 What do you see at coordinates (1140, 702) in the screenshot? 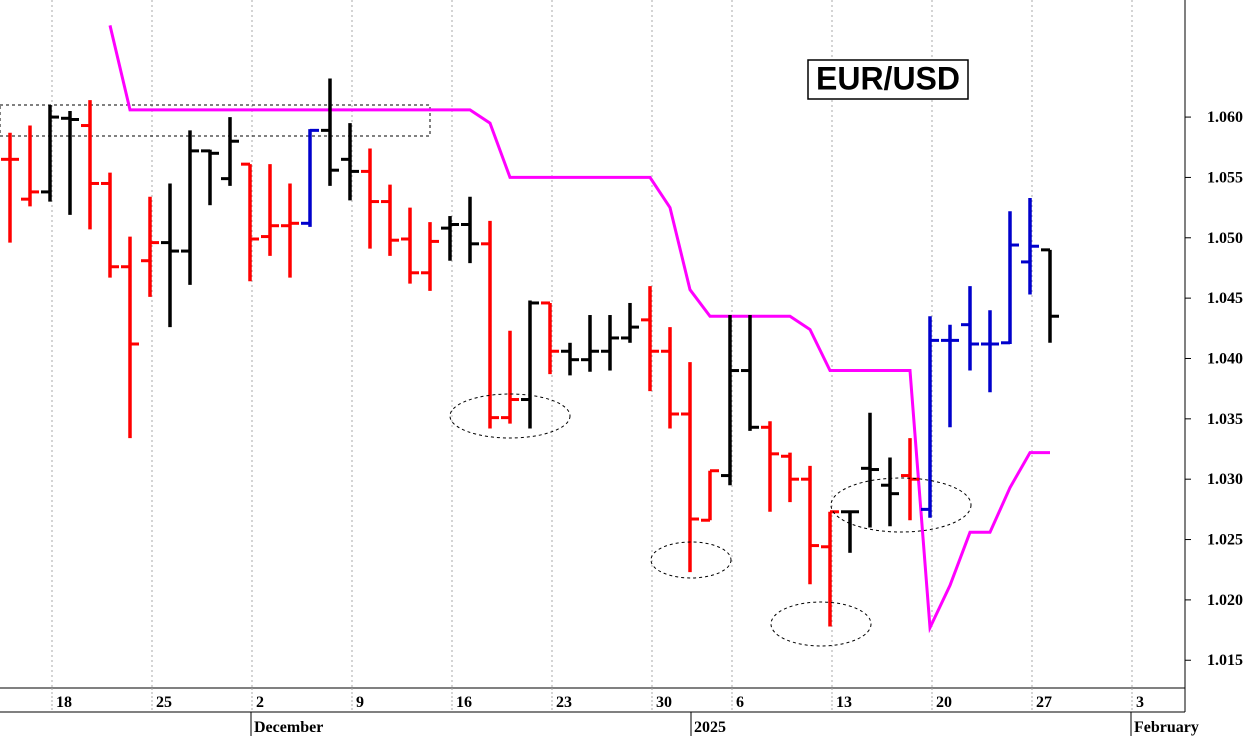
I see `x-tick-label: 3` at bounding box center [1140, 702].